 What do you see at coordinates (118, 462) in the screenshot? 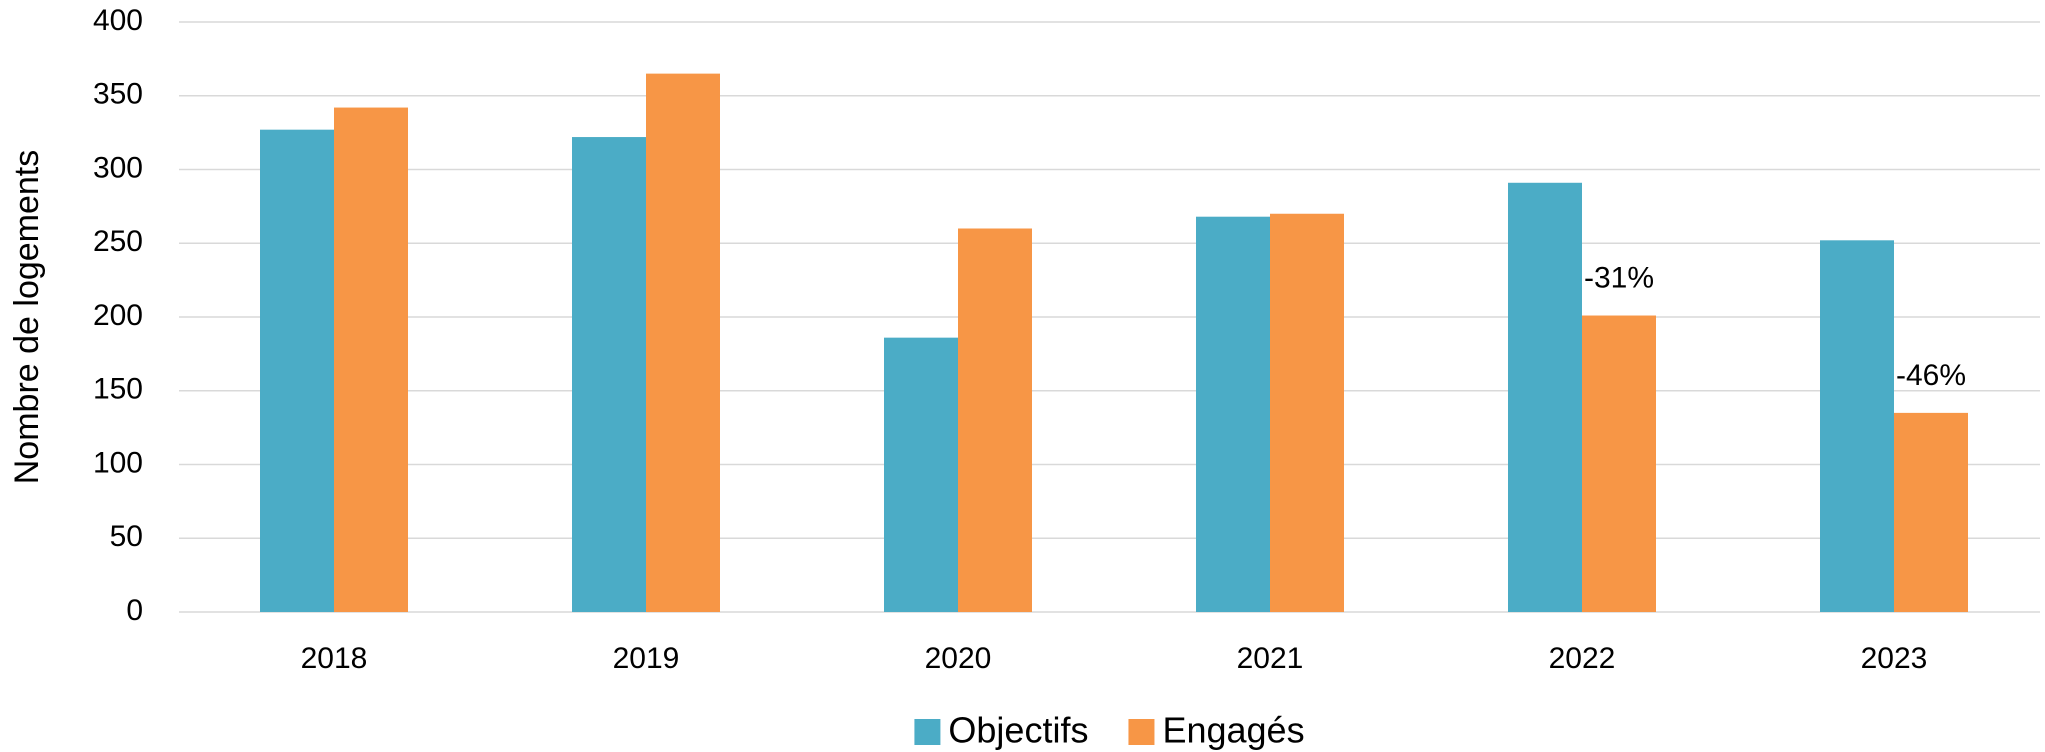
I see `y-tick-label: 100` at bounding box center [118, 462].